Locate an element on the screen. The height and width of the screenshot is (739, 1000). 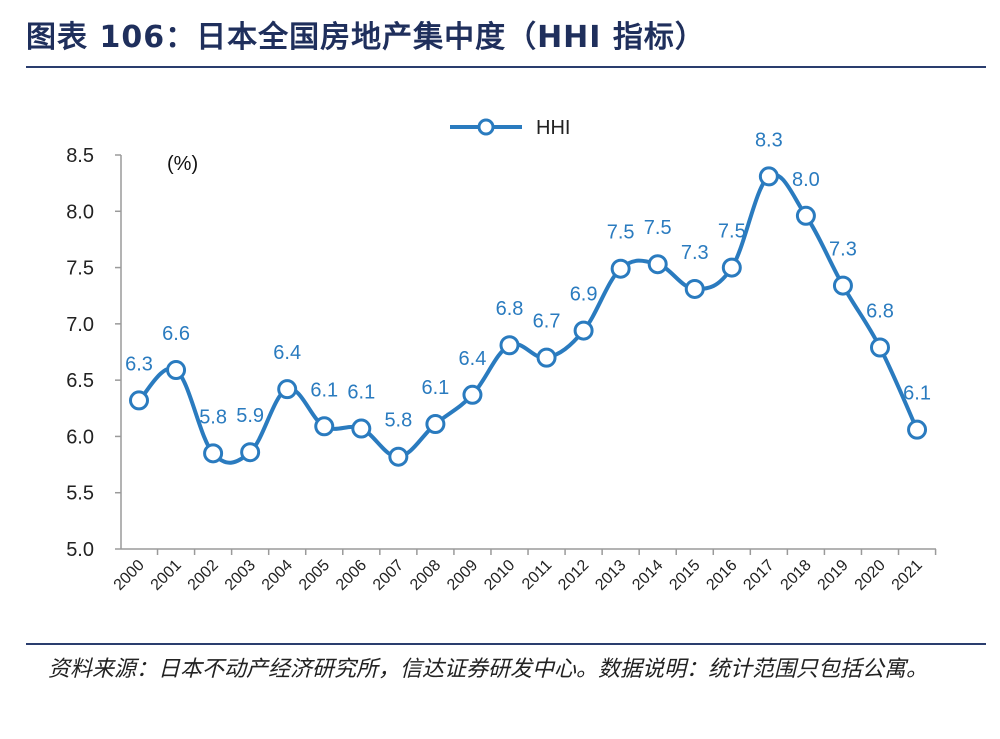
hhi-point-2001 is located at coordinates (176, 370).